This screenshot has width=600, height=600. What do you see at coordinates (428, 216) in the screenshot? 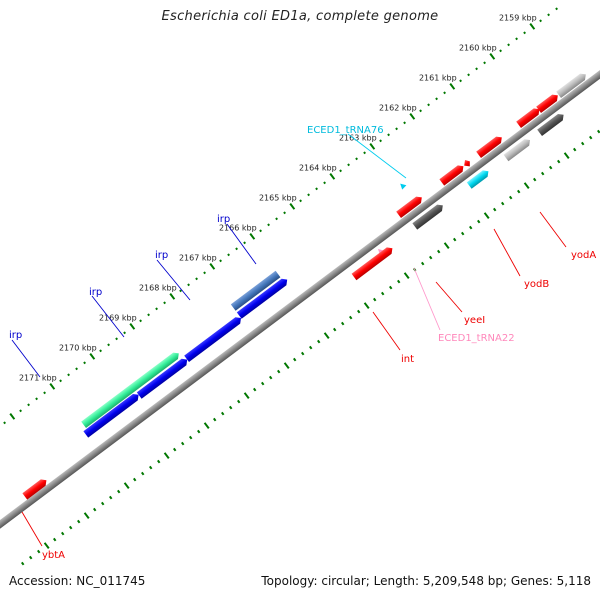
I see `gene-darkgray-yeeI` at bounding box center [428, 216].